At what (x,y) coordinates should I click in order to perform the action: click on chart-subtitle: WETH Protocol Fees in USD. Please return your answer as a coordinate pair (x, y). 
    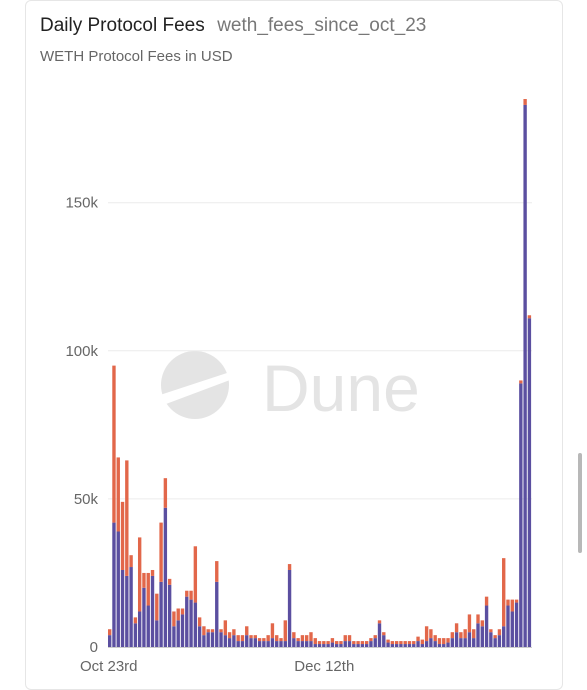
    Looking at the image, I should click on (136, 56).